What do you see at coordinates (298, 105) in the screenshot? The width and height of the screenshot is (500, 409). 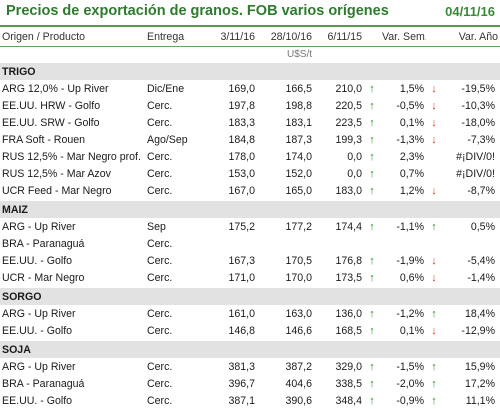 I see `price-date-2-cell: 198,8` at bounding box center [298, 105].